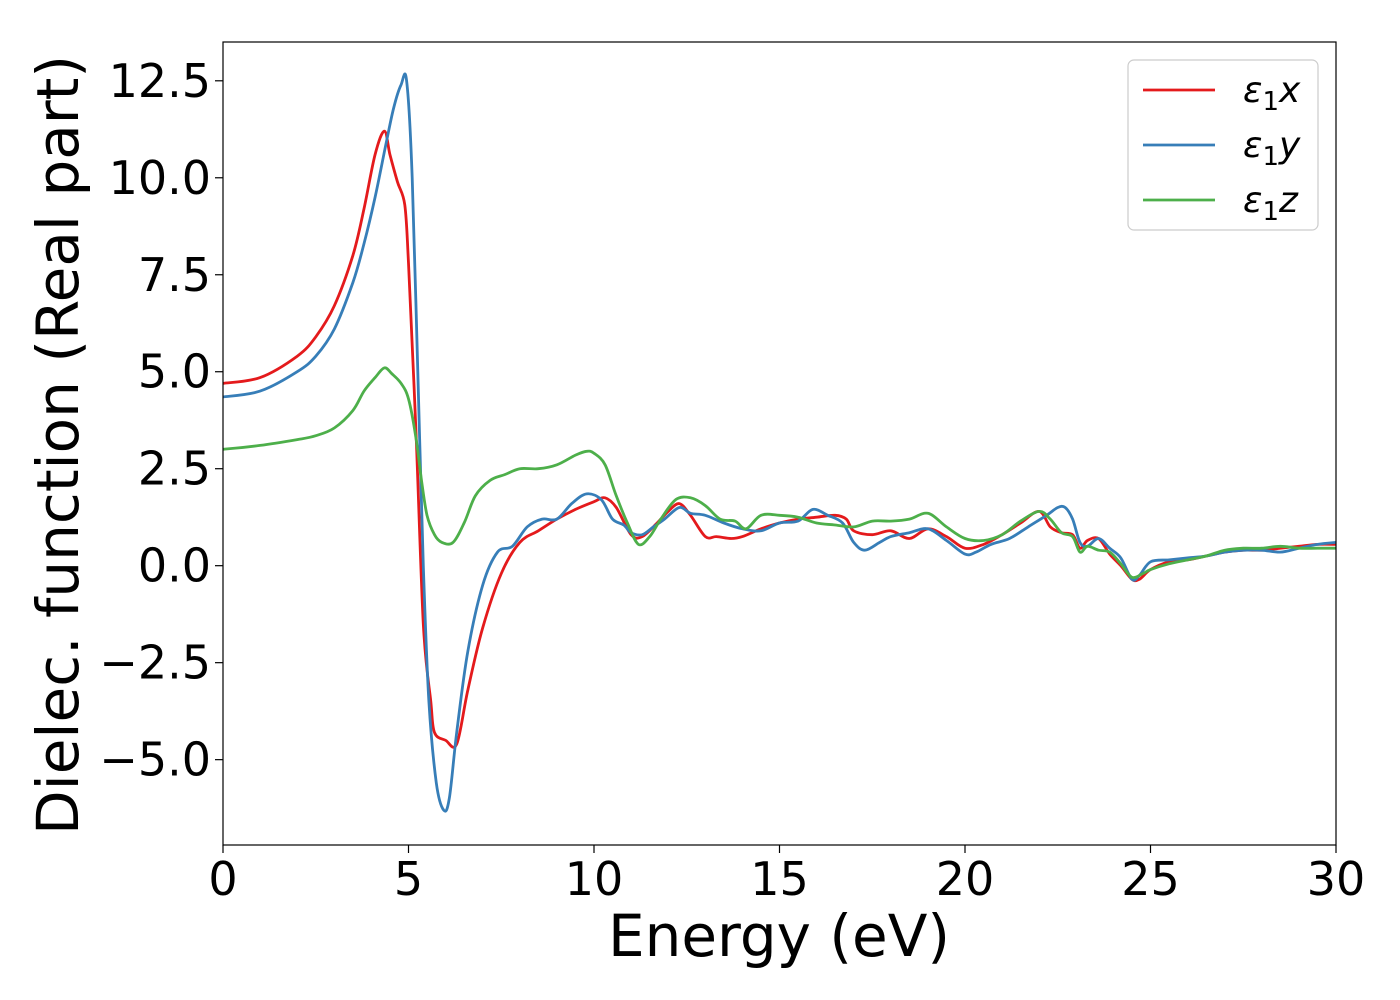  I want to click on x-tick-label: 30, so click(1336, 879).